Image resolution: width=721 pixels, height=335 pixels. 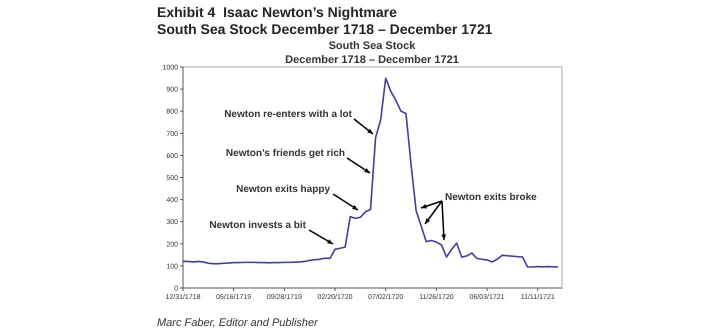 What do you see at coordinates (238, 323) in the screenshot?
I see `text: Marc Faber, Editor and Publisher` at bounding box center [238, 323].